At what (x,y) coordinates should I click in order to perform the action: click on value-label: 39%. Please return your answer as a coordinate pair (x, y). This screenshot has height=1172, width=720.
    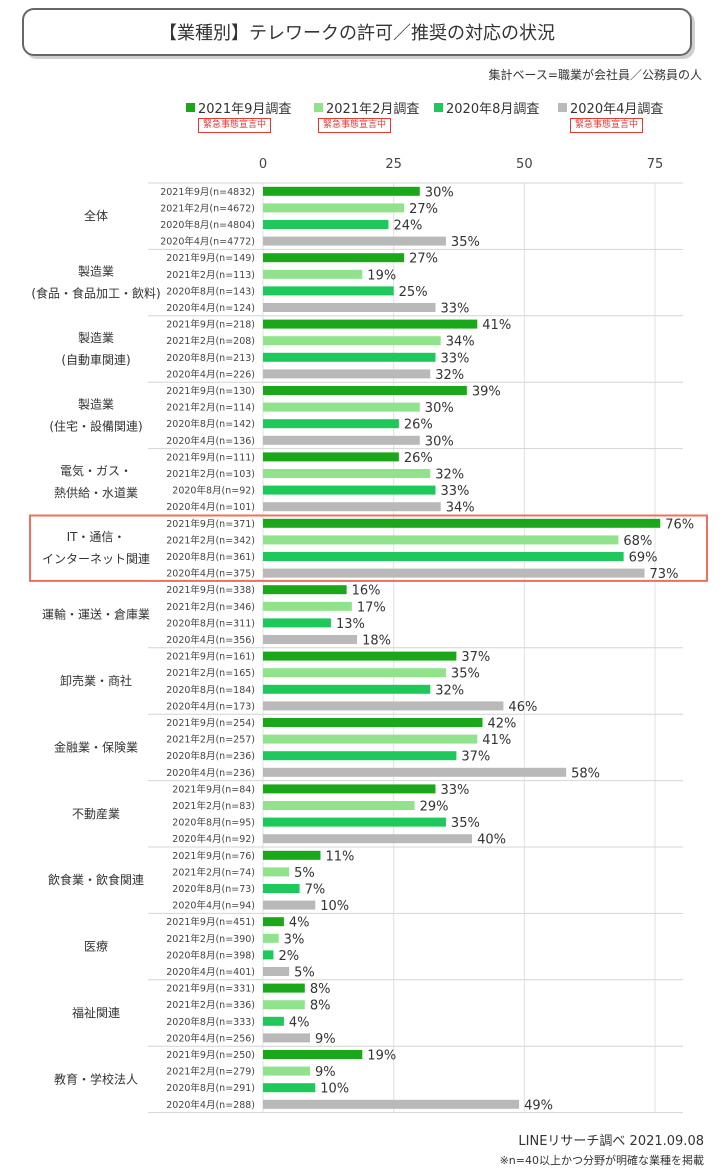
    Looking at the image, I should click on (486, 392).